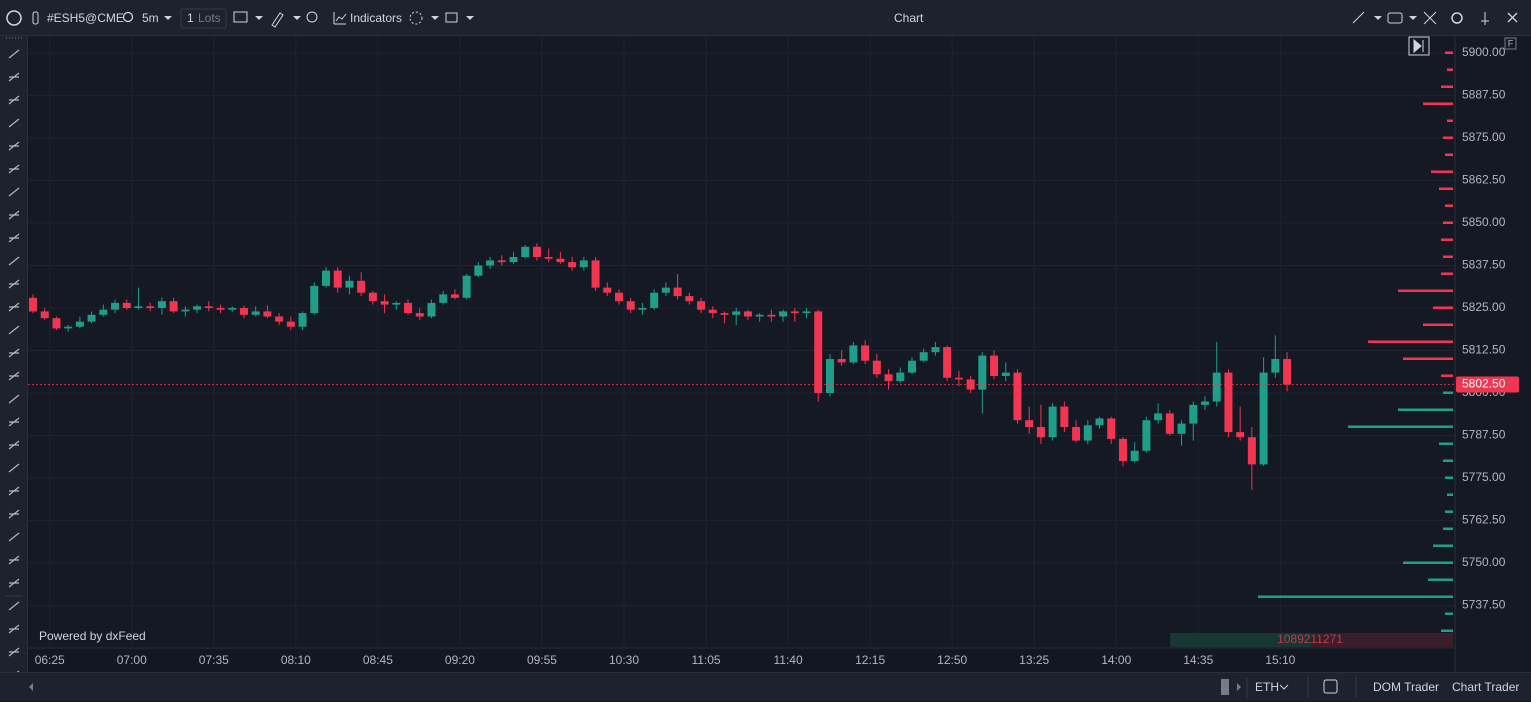 This screenshot has height=702, width=1531. I want to click on settings-icon, so click(1457, 18).